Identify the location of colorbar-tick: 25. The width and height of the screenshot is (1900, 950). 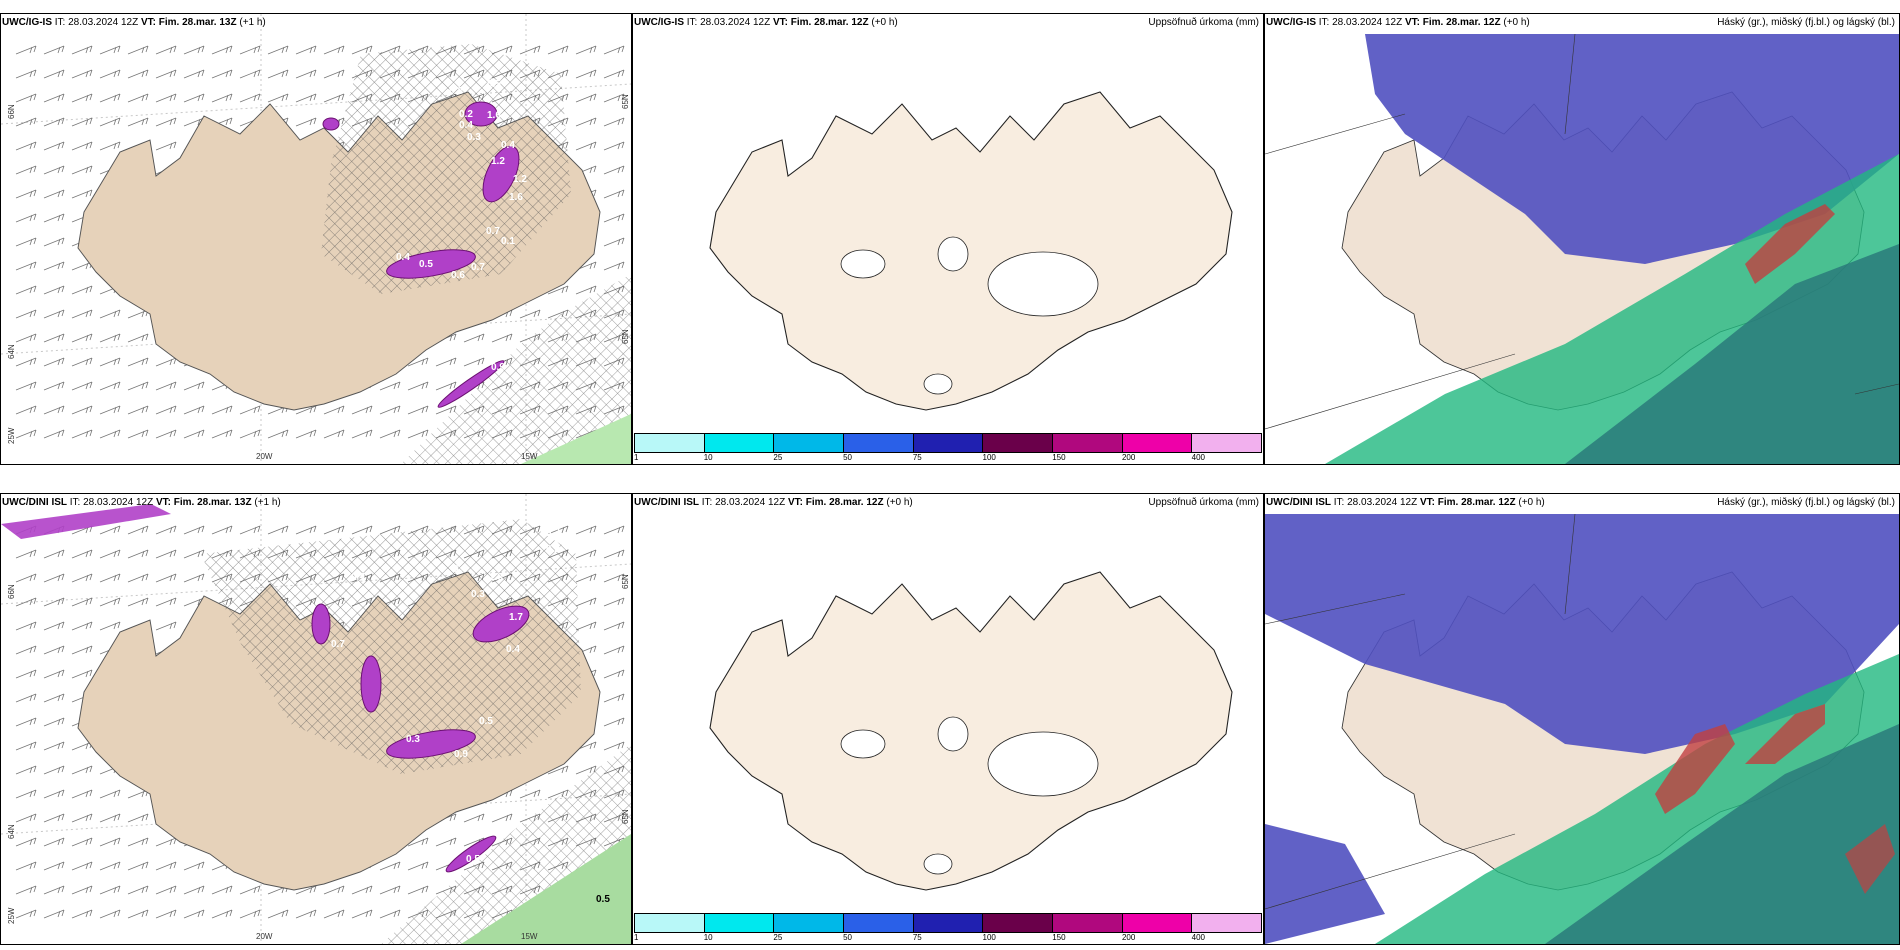
(778, 457).